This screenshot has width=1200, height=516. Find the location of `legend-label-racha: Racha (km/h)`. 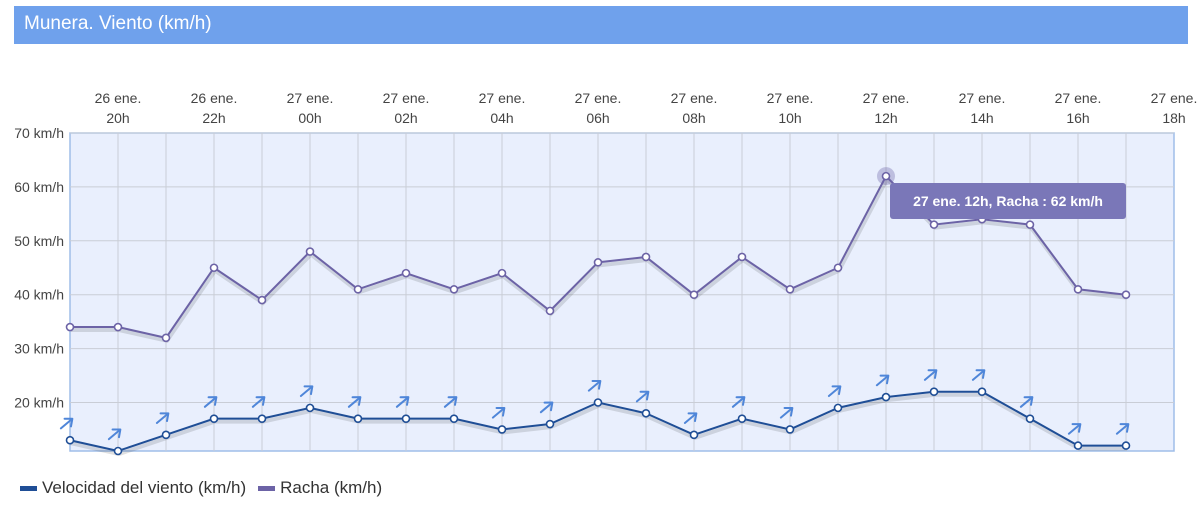

legend-label-racha: Racha (km/h) is located at coordinates (331, 487).